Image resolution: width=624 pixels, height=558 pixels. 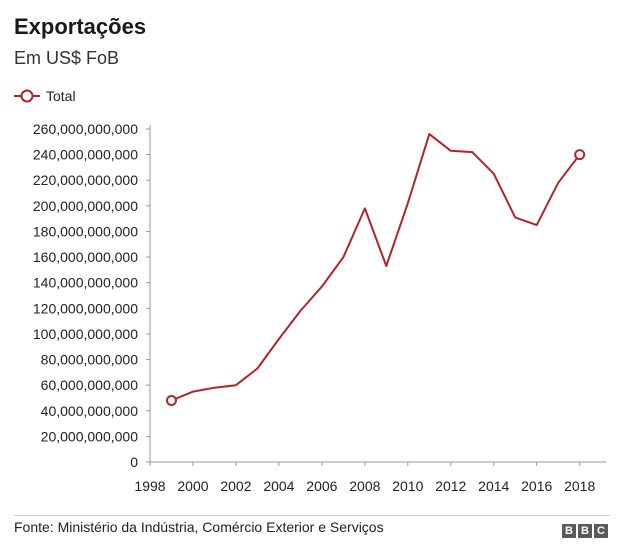 I want to click on chart-subtitle: Em US$ FoB, so click(x=67, y=58).